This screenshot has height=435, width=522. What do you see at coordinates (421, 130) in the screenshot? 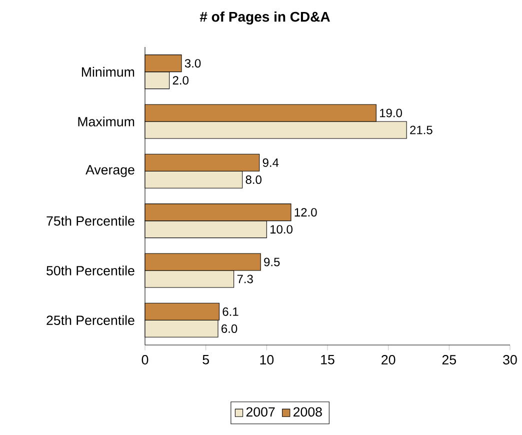
I see `data-label: 21.5` at bounding box center [421, 130].